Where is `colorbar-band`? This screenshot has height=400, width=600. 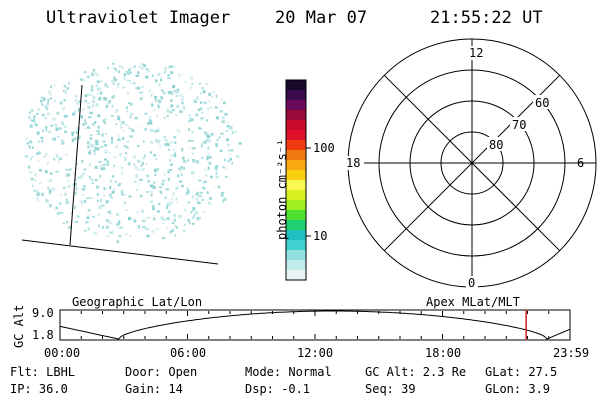
colorbar-band is located at coordinates (296, 155).